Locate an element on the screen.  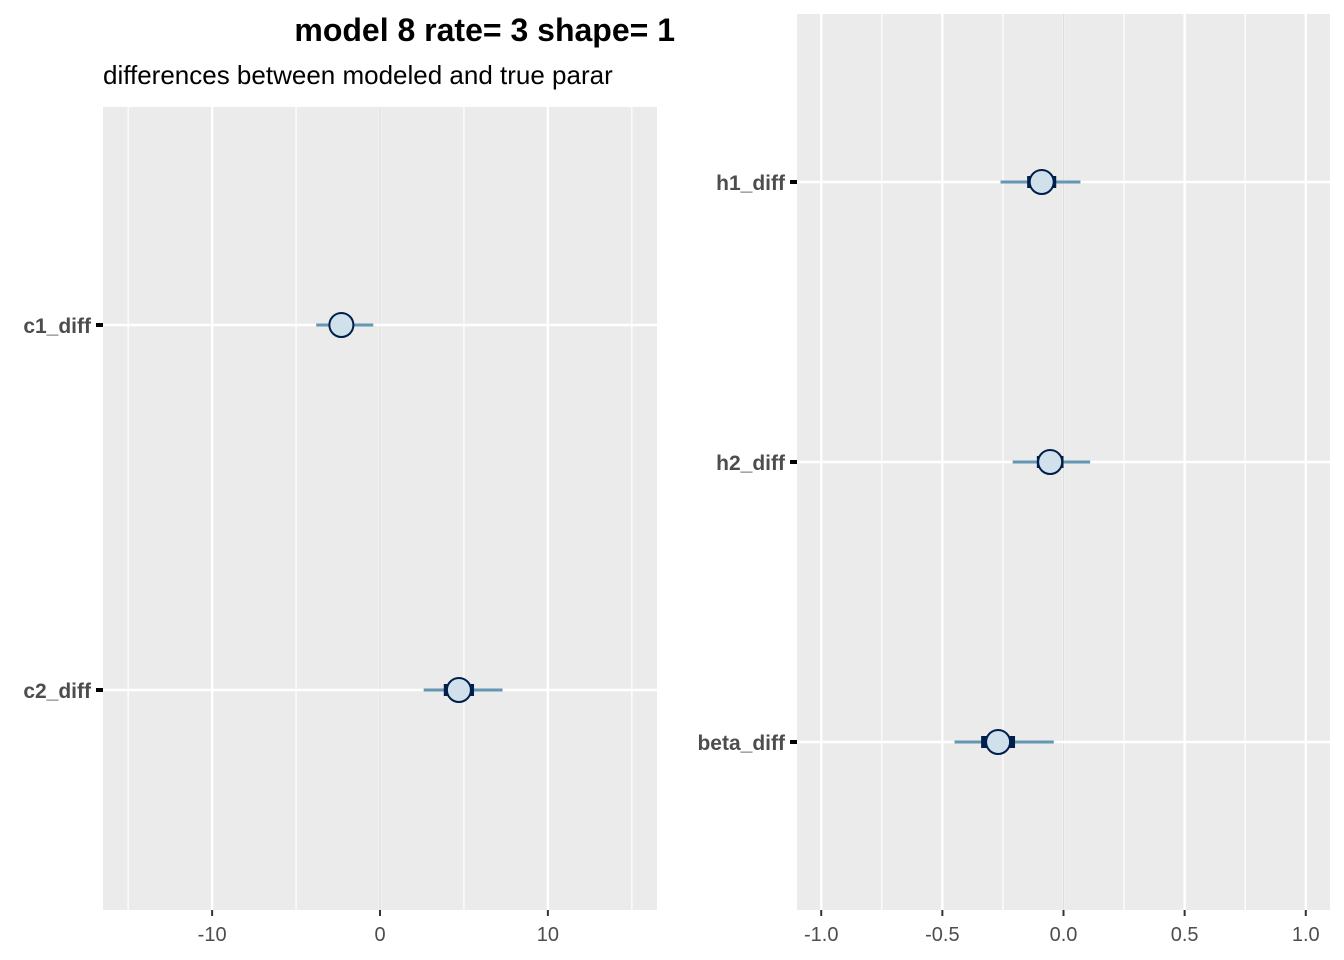
y-tick-label-h2_diff: h2_diff is located at coordinates (751, 463).